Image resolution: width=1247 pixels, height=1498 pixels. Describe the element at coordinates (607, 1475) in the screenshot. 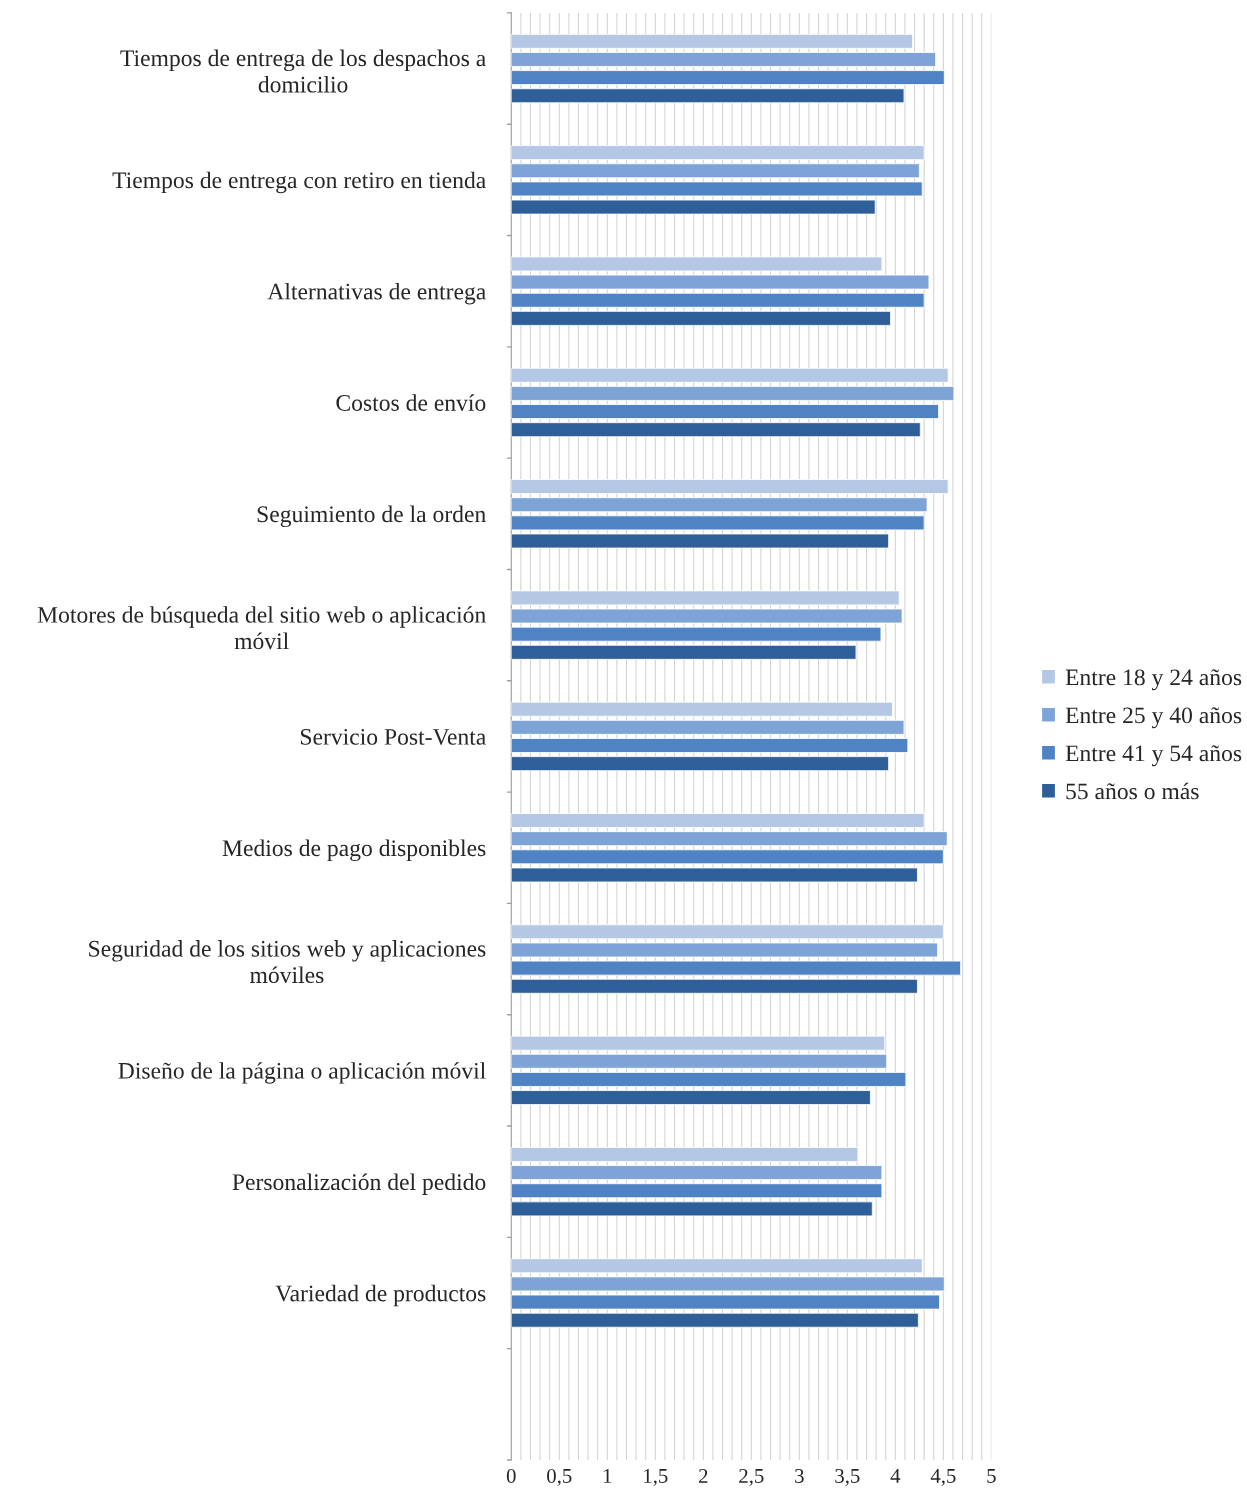

I see `x-tick-label: 1` at that location.